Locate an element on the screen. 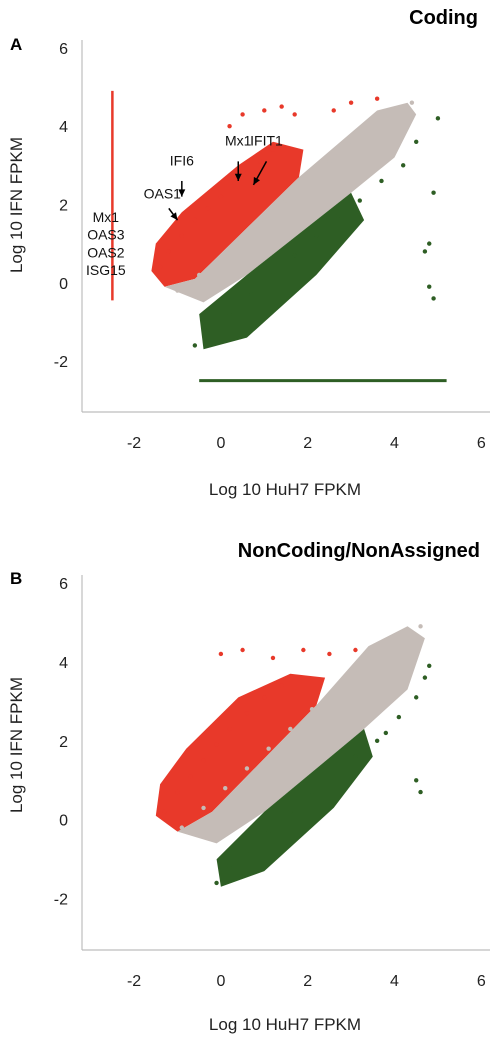  panel-b-letter: B is located at coordinates (16, 578).